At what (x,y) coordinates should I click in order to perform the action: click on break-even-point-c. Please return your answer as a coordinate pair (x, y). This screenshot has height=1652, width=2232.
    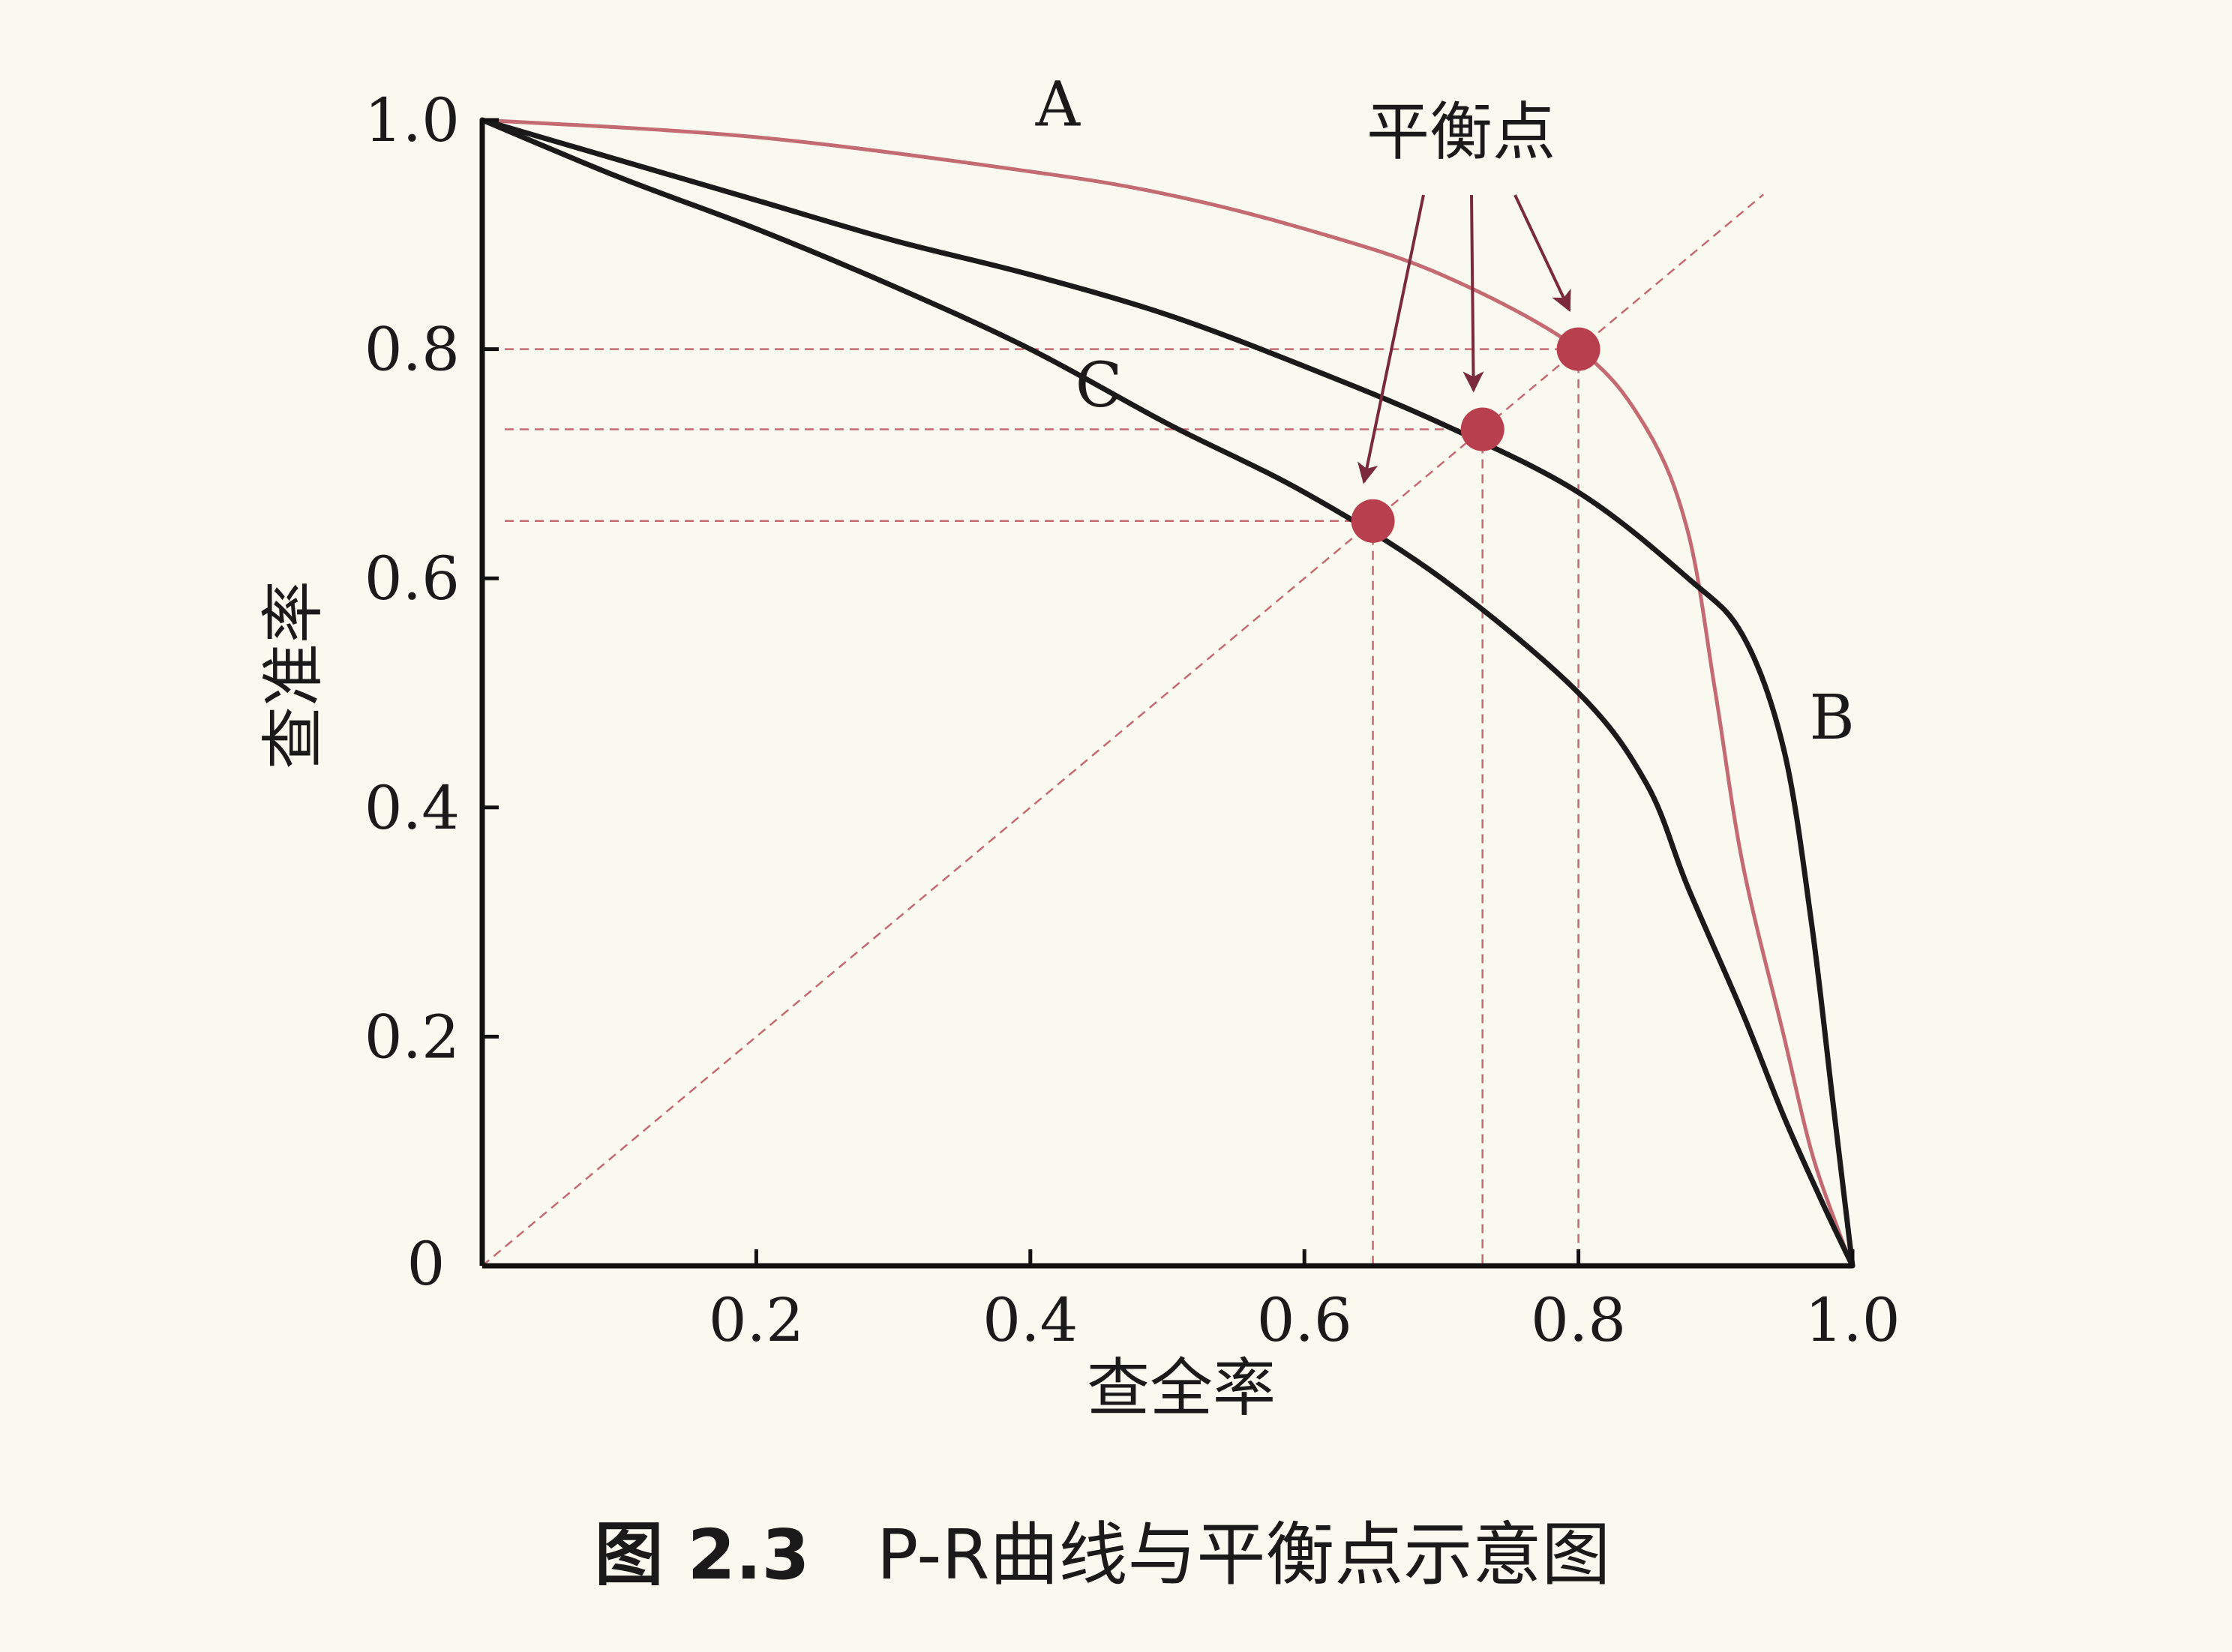
    Looking at the image, I should click on (1373, 521).